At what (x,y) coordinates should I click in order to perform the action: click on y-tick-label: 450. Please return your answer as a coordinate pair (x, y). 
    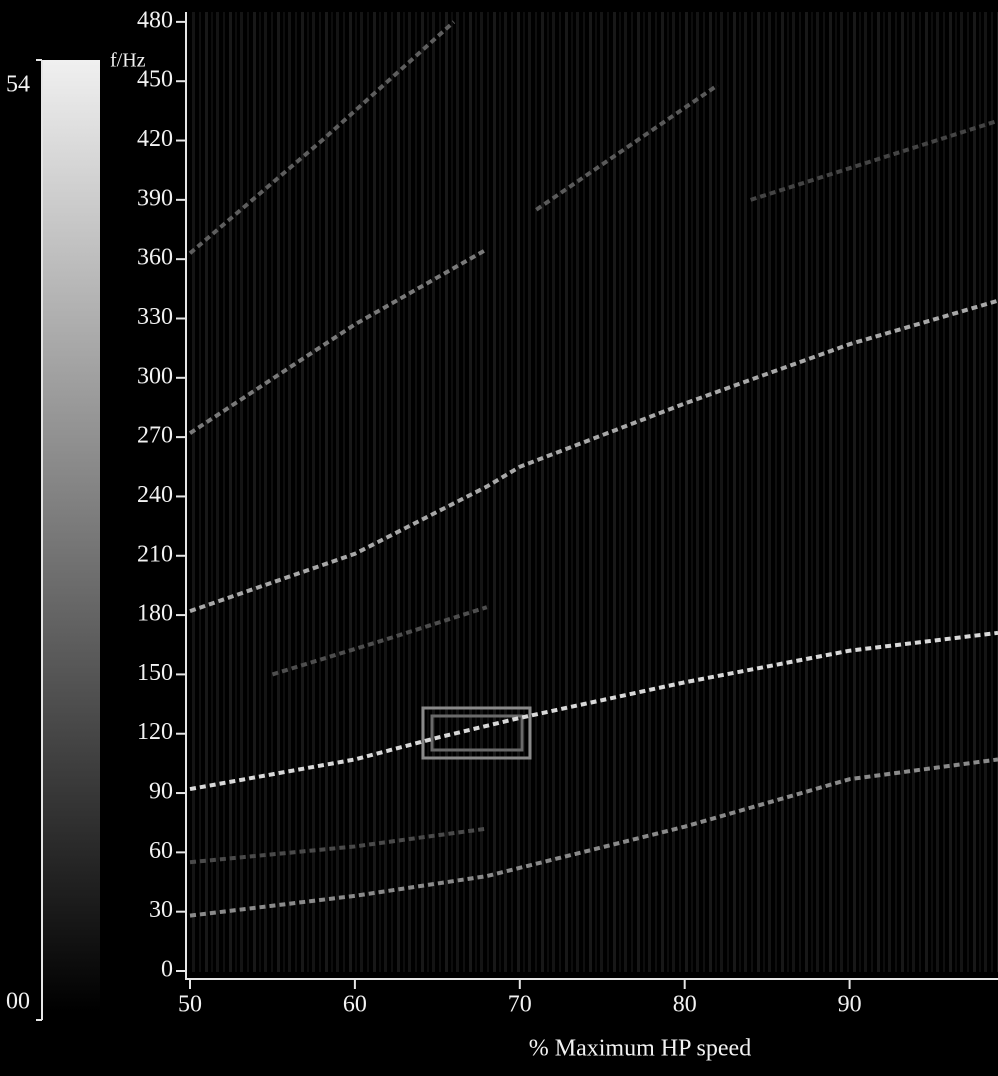
    Looking at the image, I should click on (155, 80).